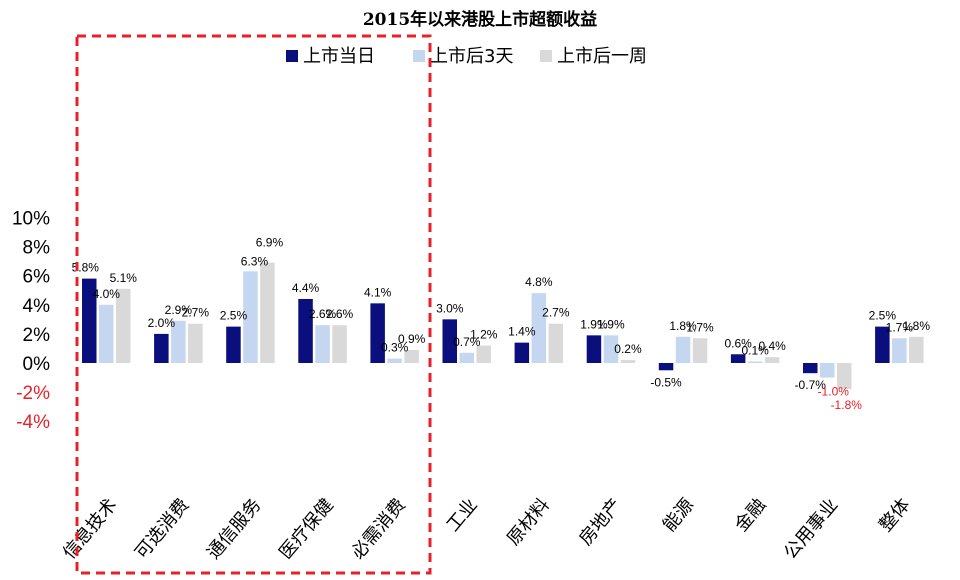 Image resolution: width=960 pixels, height=580 pixels. Describe the element at coordinates (31, 321) in the screenshot. I see `y-axis: 10% 8% 6% 4% 2% 0% -2% -4%` at that location.